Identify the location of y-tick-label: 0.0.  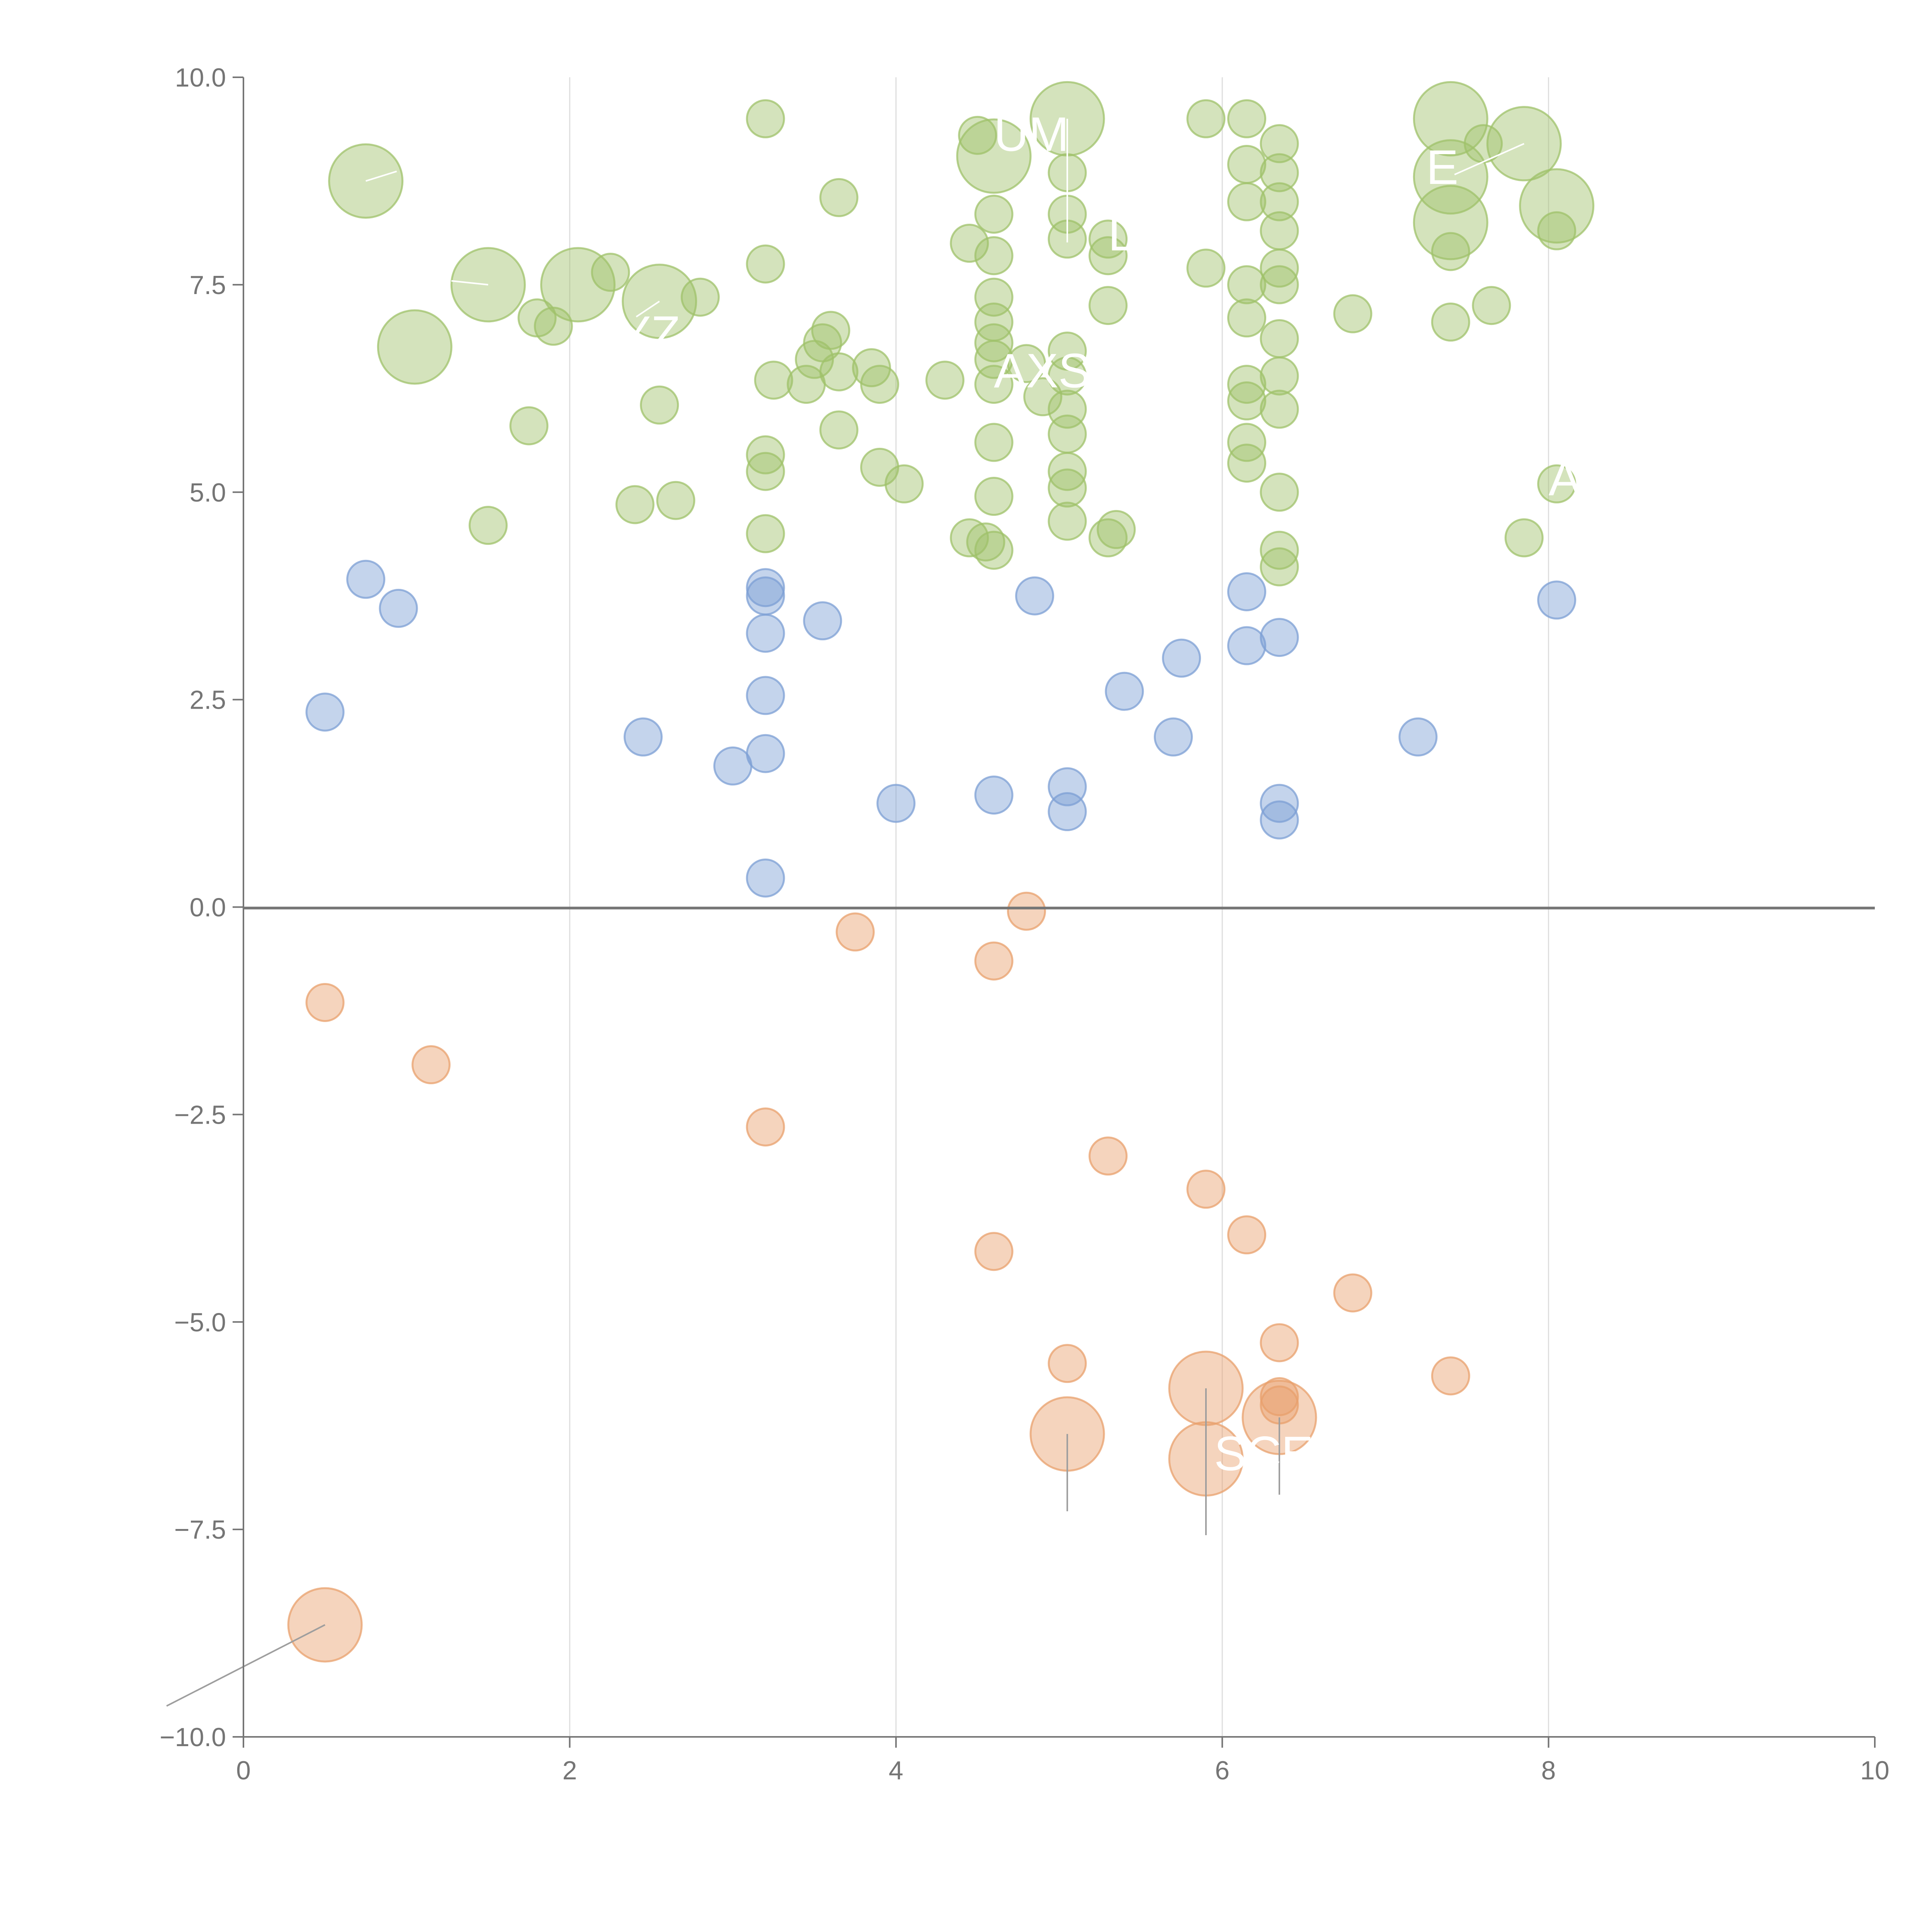
(207, 907).